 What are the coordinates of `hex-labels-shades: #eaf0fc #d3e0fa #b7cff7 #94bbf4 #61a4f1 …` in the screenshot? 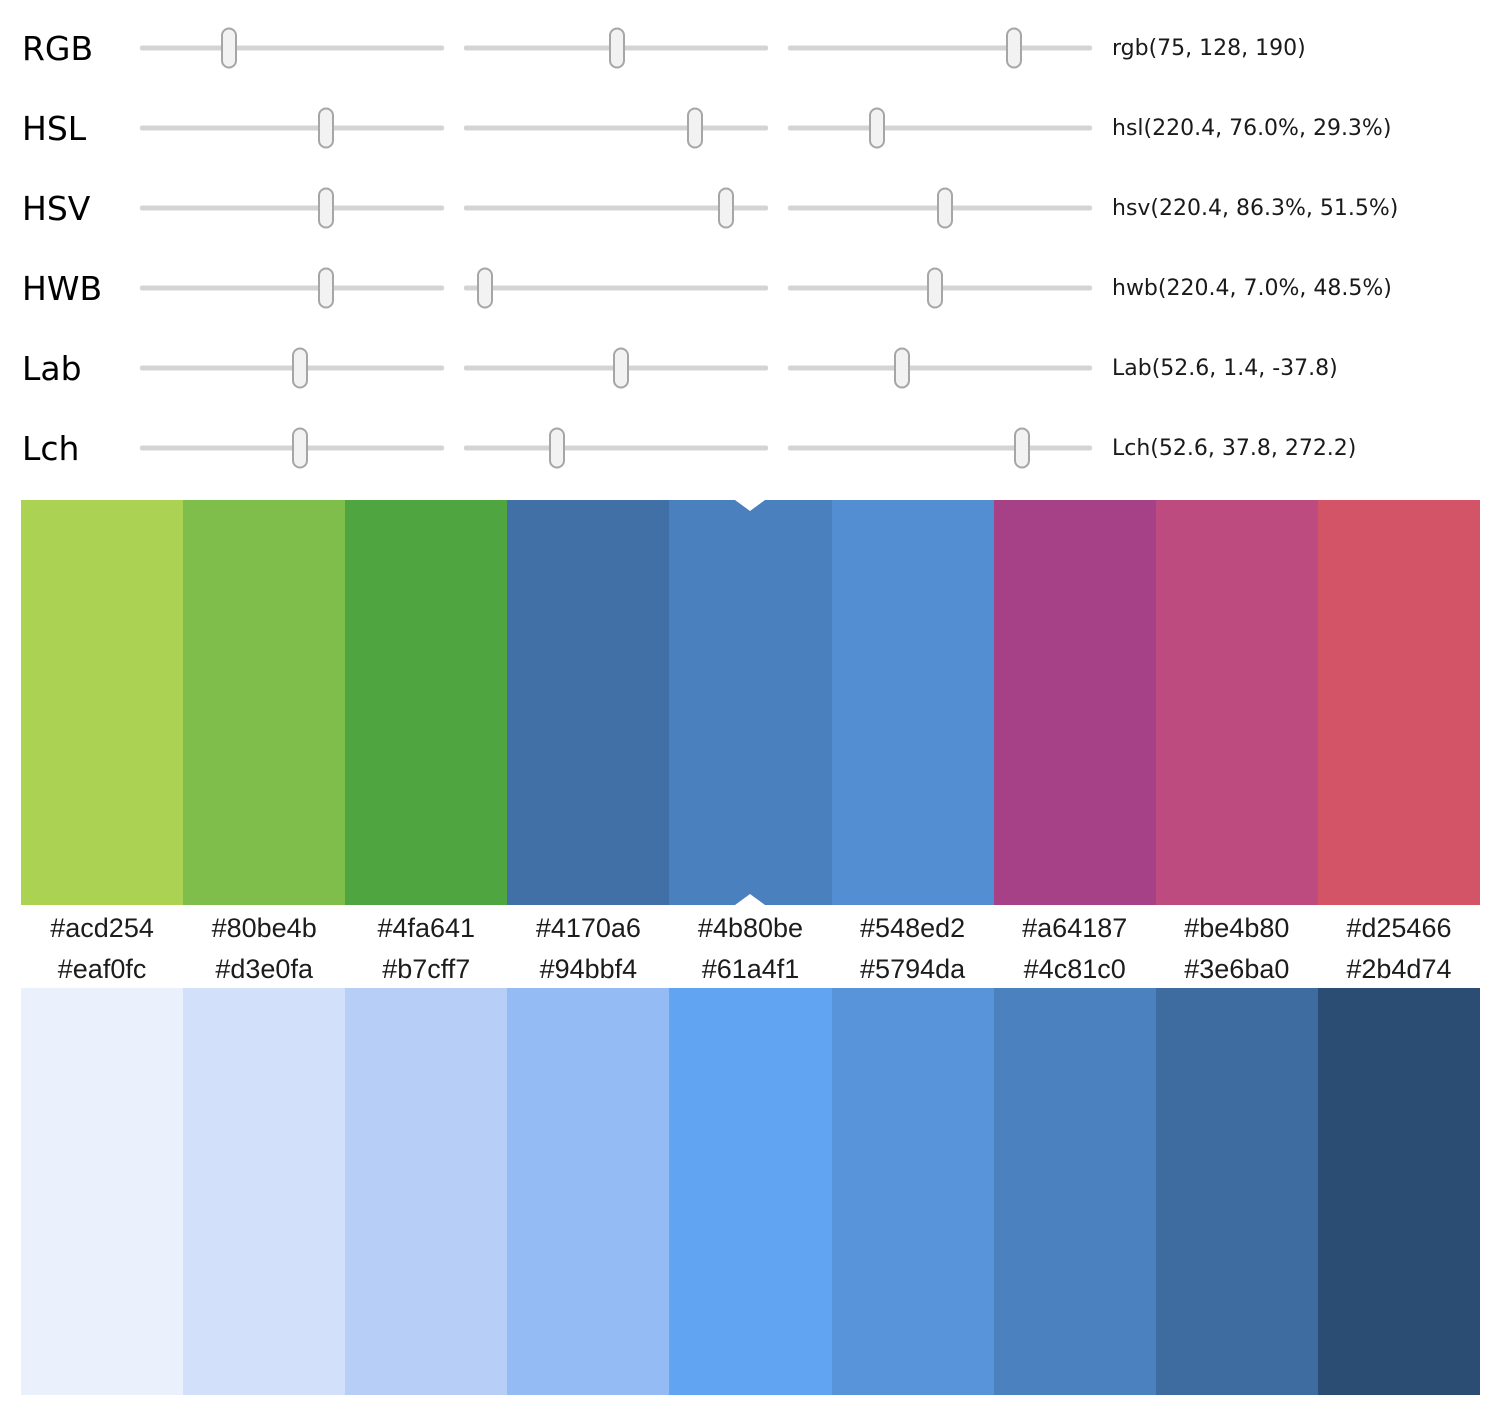 It's located at (750, 969).